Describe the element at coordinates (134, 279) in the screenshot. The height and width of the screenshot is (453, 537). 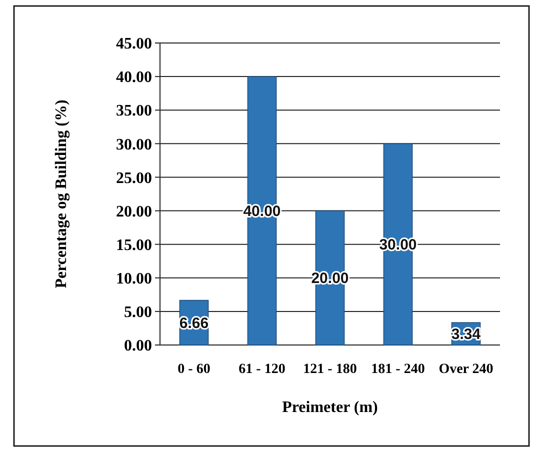
I see `y-tick-label: 10.00` at that location.